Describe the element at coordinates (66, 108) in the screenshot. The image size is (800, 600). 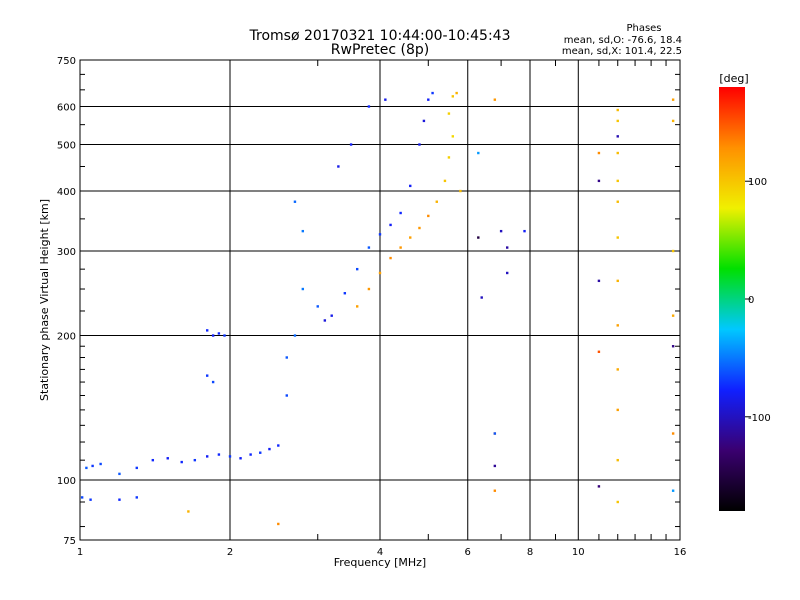
I see `y-tick-label: 600` at that location.